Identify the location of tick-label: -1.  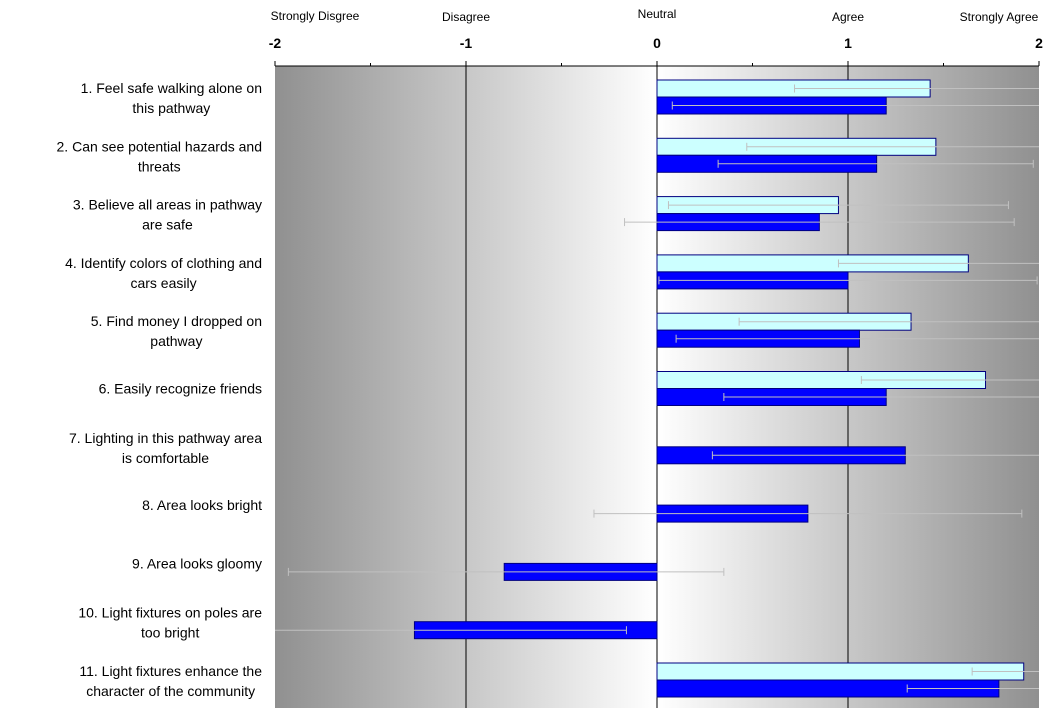
(466, 43).